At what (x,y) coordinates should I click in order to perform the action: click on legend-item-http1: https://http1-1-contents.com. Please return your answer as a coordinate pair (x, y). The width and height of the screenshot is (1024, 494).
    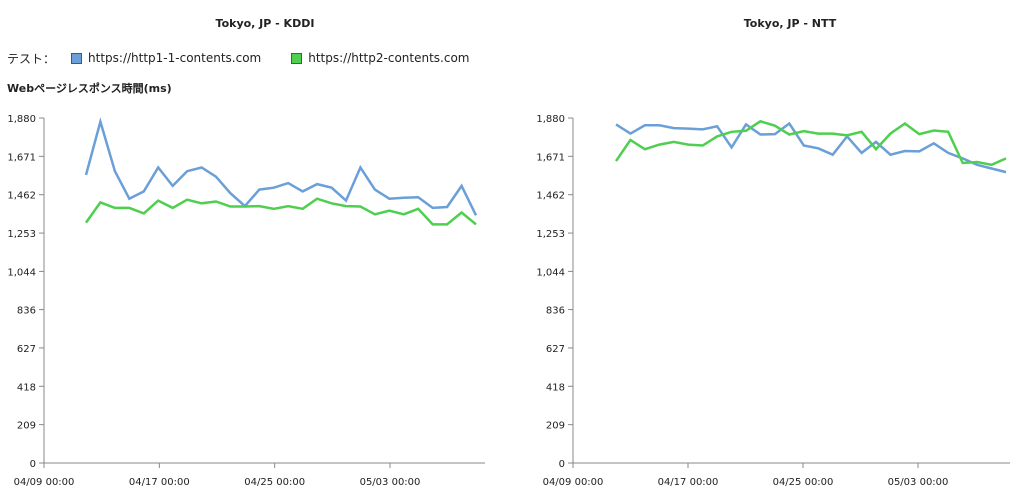
    Looking at the image, I should click on (166, 58).